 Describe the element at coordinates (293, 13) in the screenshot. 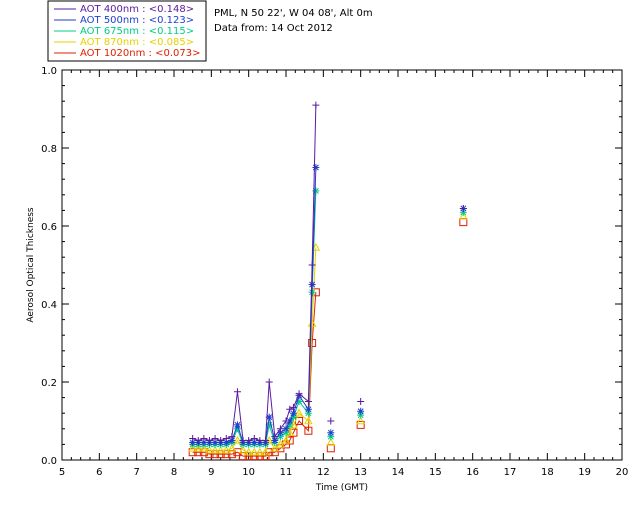

I see `station-location: PML, N 50 22', W 04 08', Alt 0m` at that location.